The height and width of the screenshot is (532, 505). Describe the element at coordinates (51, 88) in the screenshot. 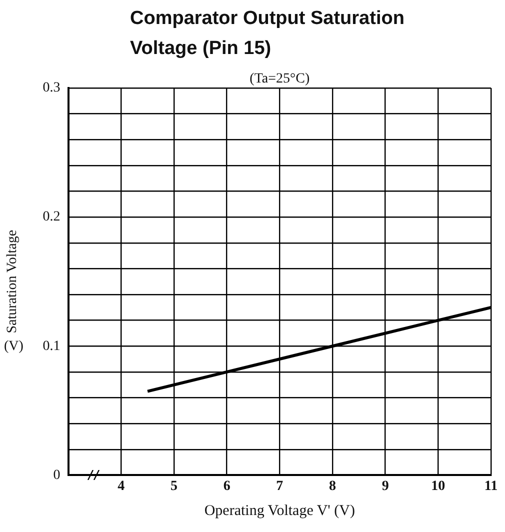

I see `y-tick-label: 0.3` at that location.